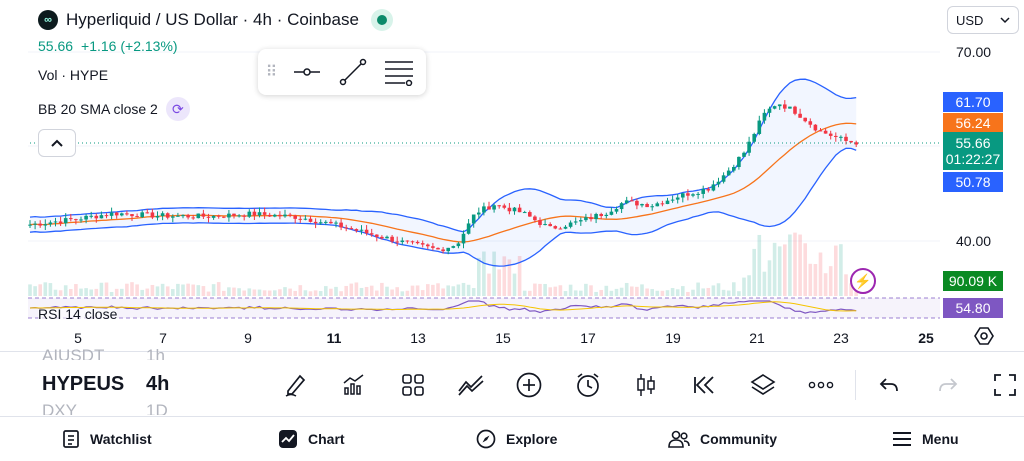  I want to click on alert-clock-icon, so click(588, 385).